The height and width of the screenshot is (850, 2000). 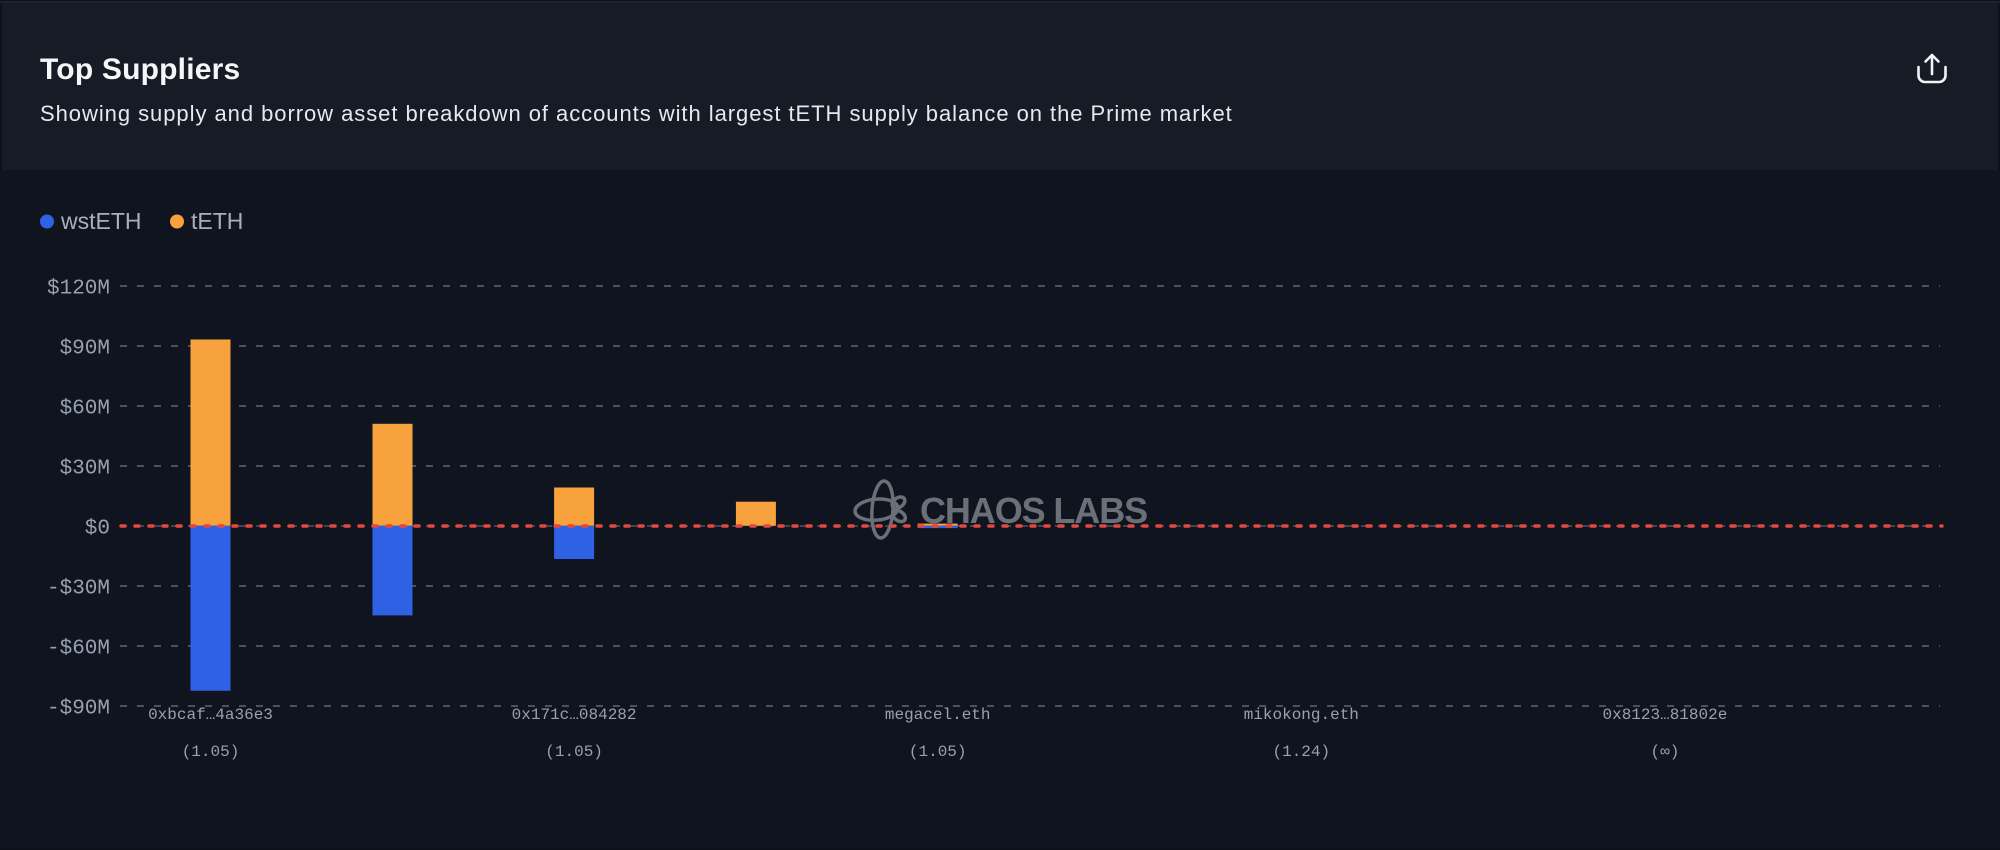 What do you see at coordinates (1301, 715) in the screenshot?
I see `svg-text: mikokong.eth` at bounding box center [1301, 715].